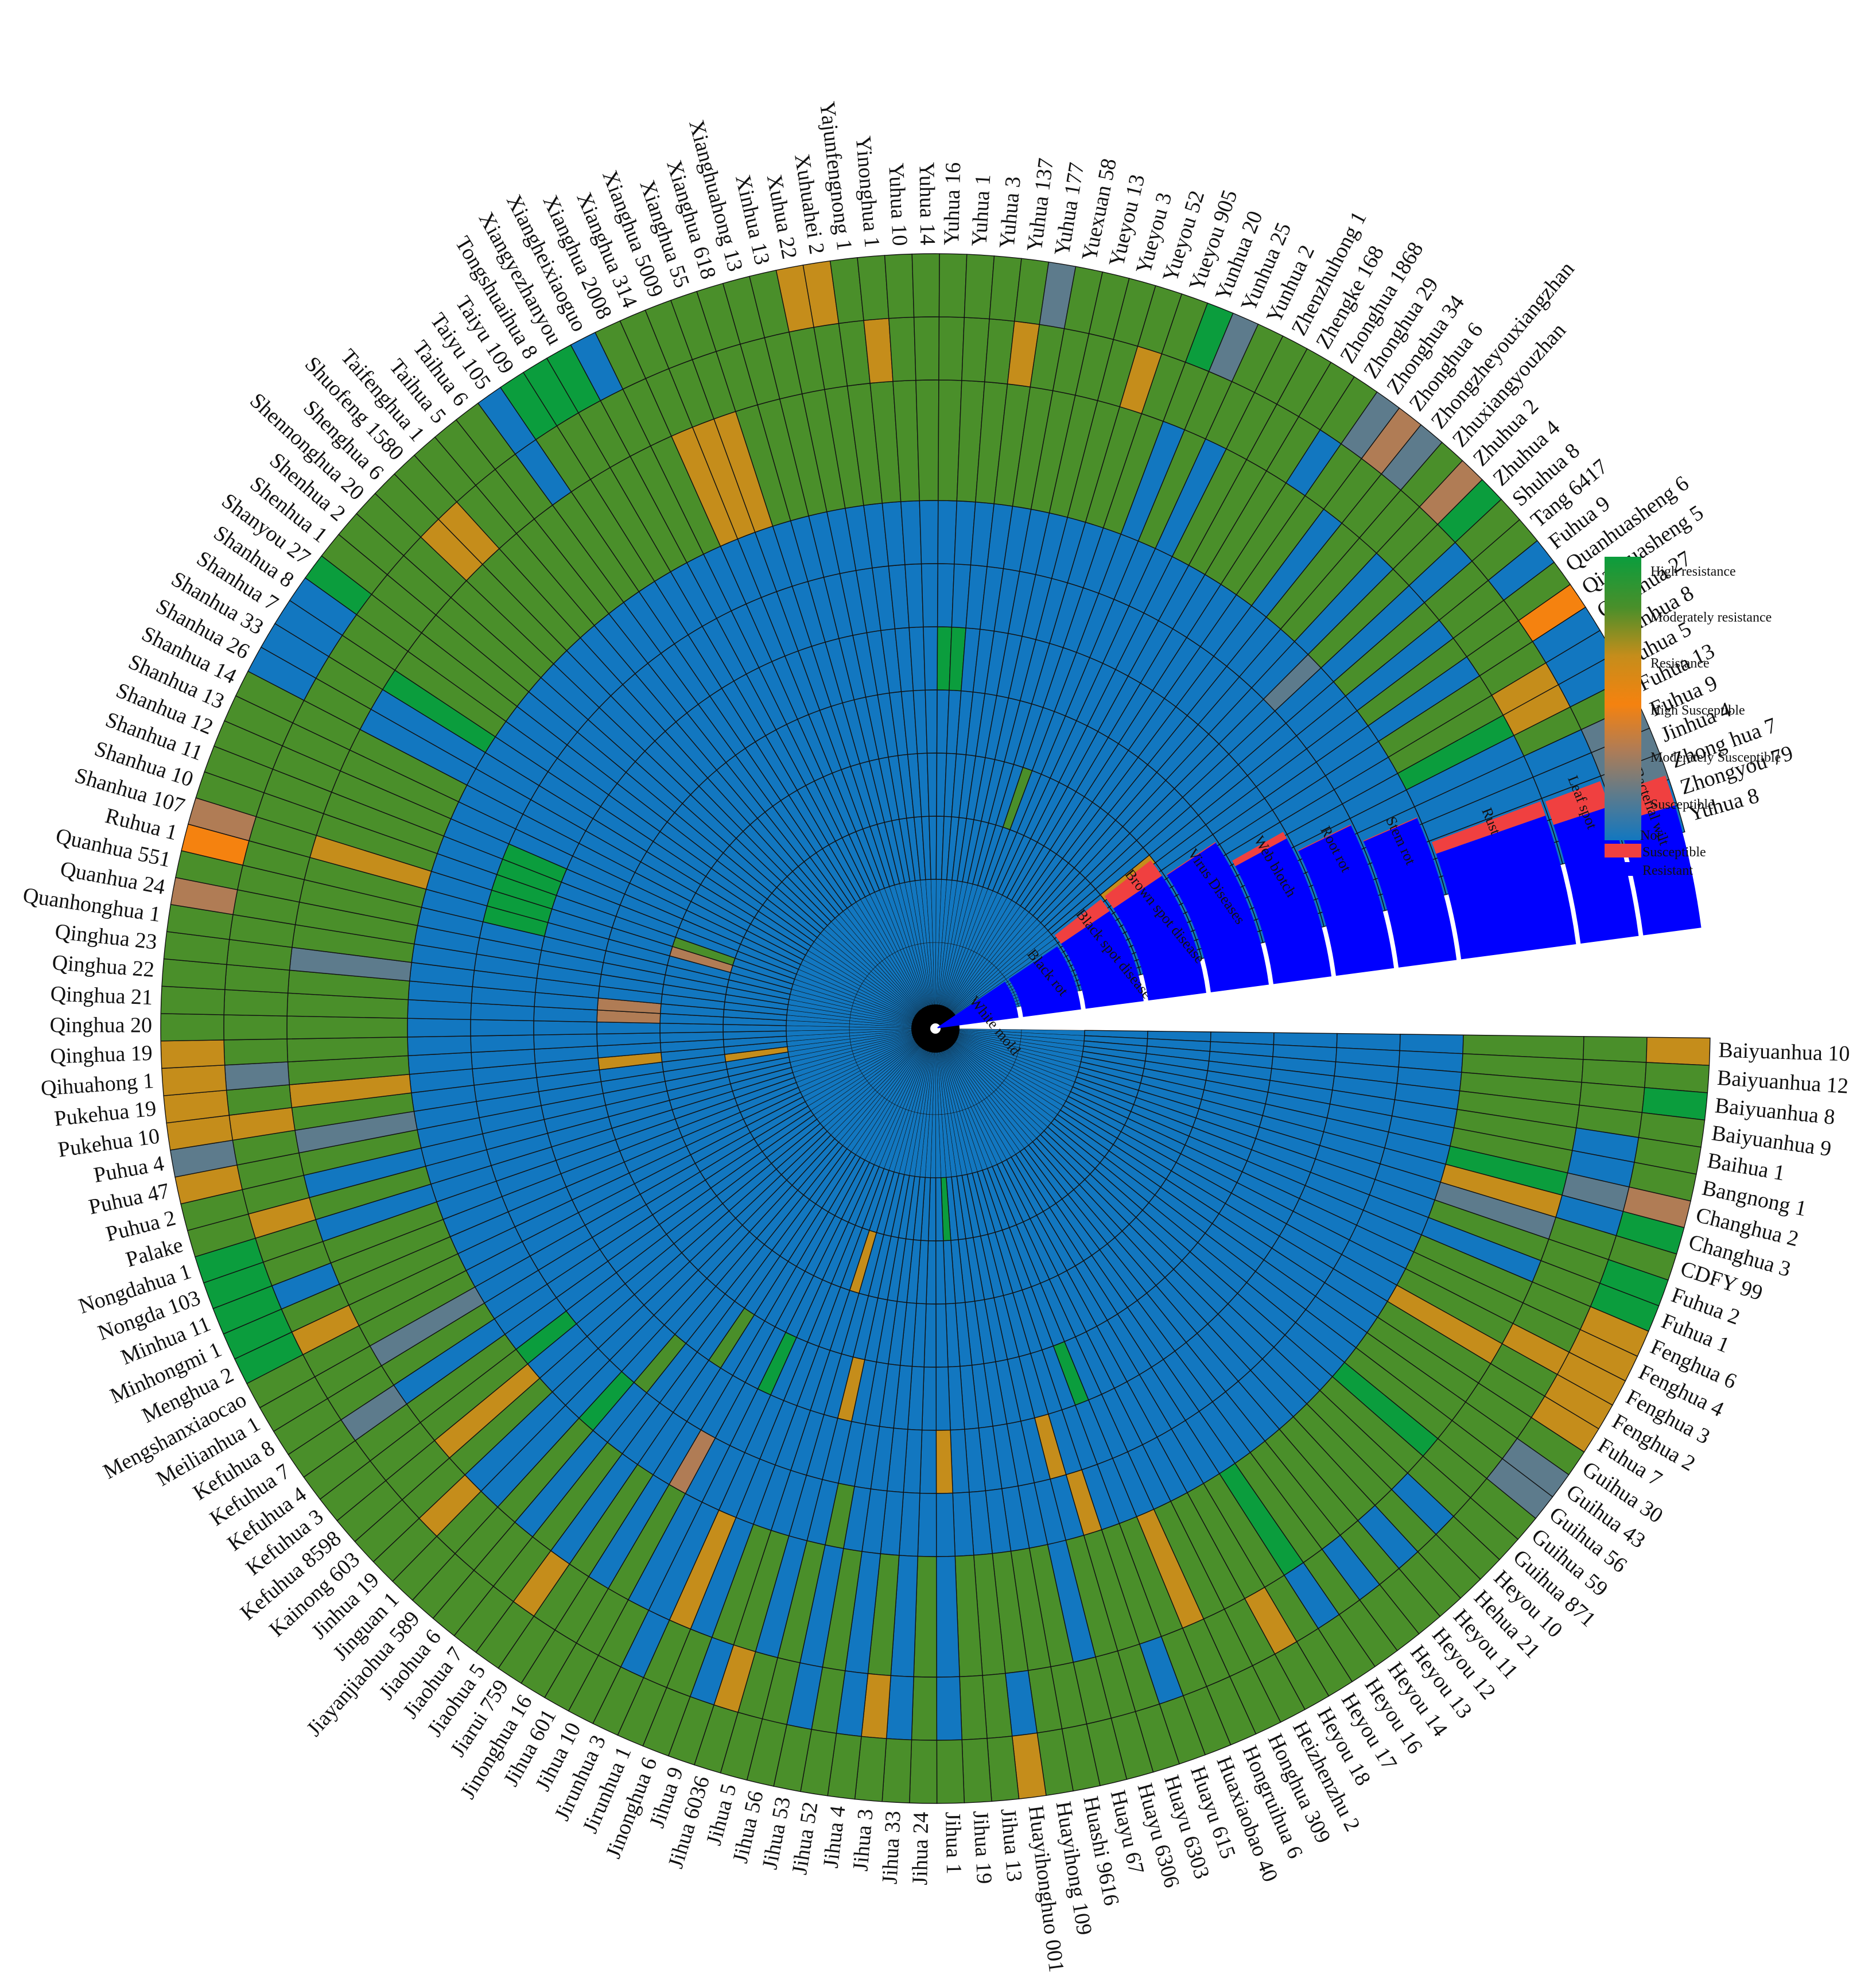  I want to click on cell-fenghua-4-bacterial-wilt, so click(1603, 1355).